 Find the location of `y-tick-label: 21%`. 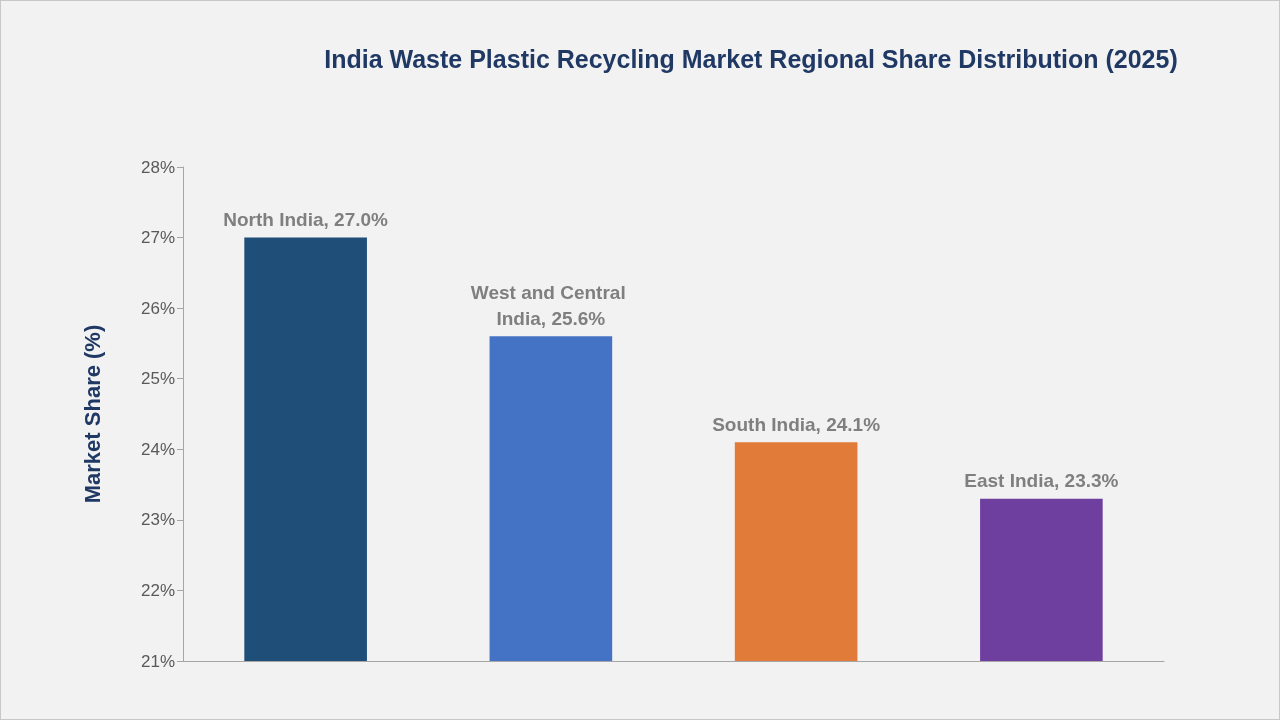

y-tick-label: 21% is located at coordinates (157, 661).